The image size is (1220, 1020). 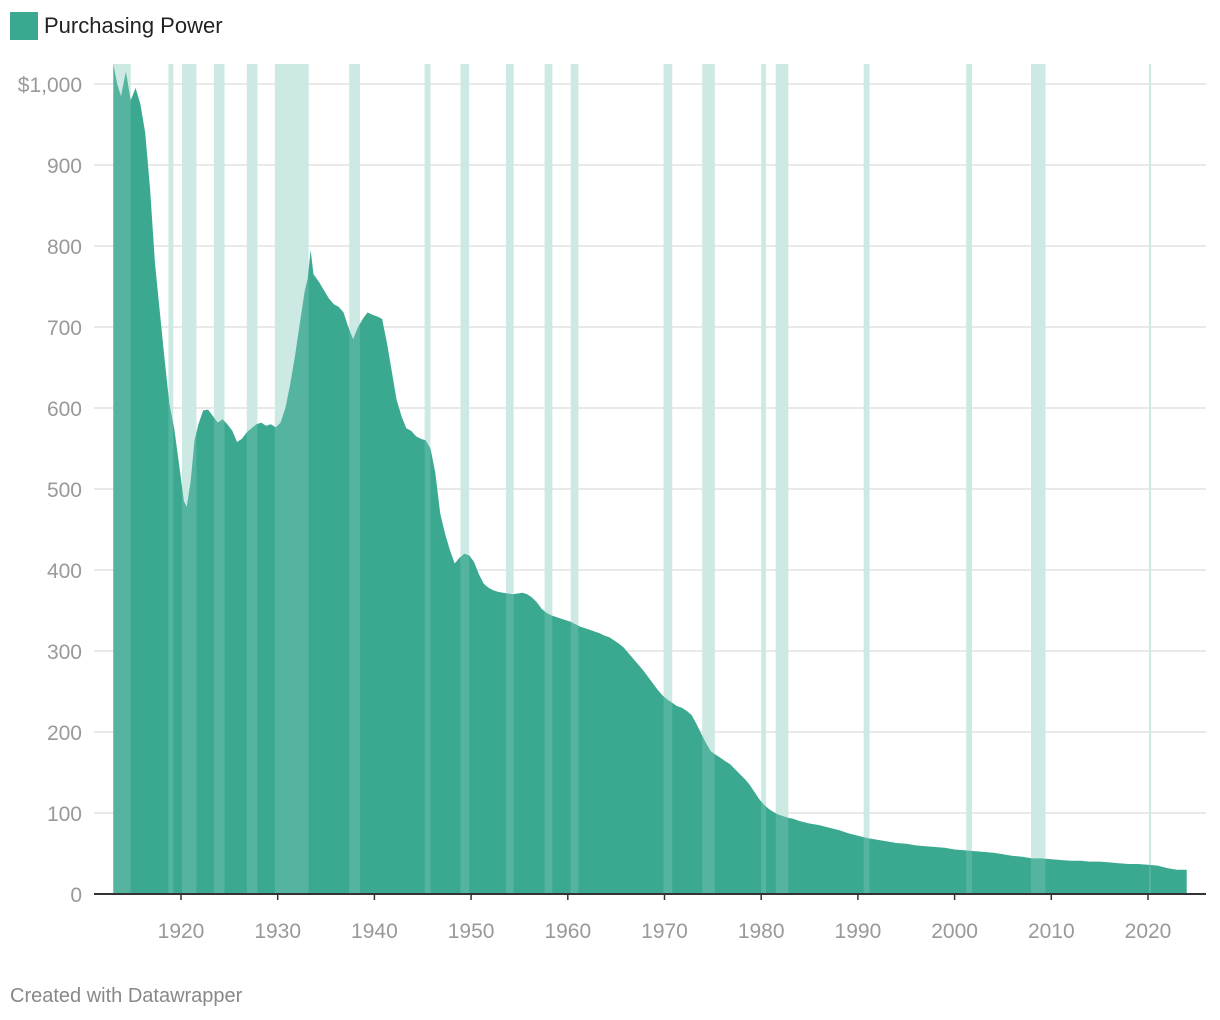 What do you see at coordinates (277, 931) in the screenshot?
I see `x-tick-label: 1930` at bounding box center [277, 931].